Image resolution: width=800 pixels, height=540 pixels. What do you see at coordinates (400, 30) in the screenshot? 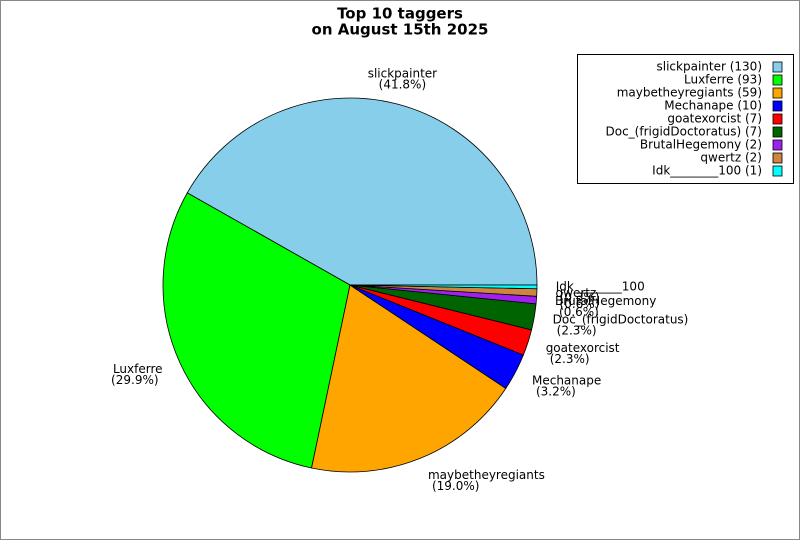
I see `chart-title: on August 15th 2025` at bounding box center [400, 30].